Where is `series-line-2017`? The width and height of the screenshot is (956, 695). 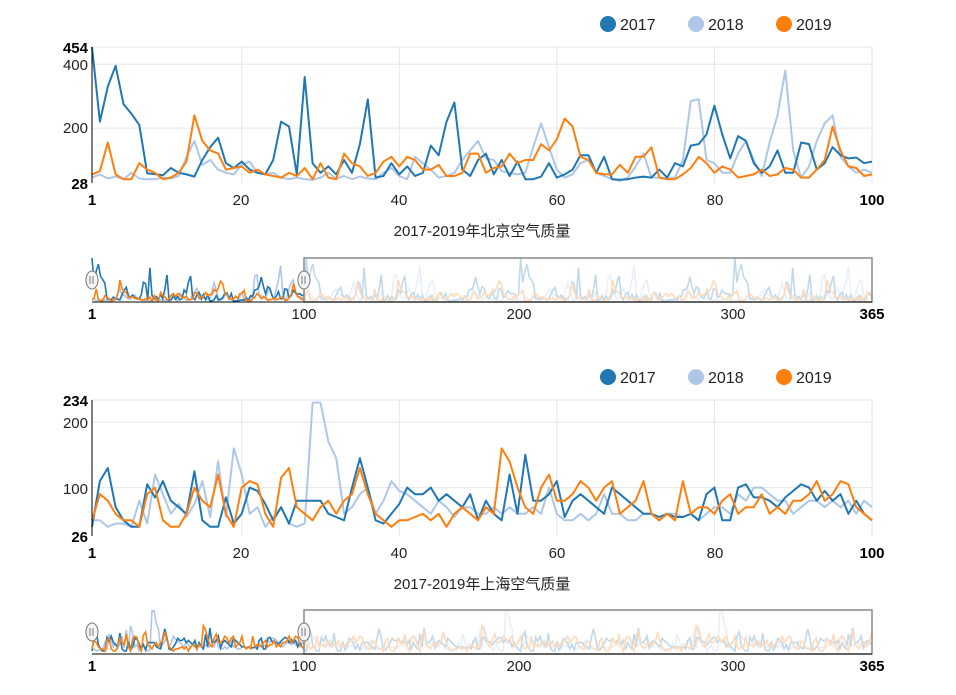
series-line-2017 is located at coordinates (482, 490).